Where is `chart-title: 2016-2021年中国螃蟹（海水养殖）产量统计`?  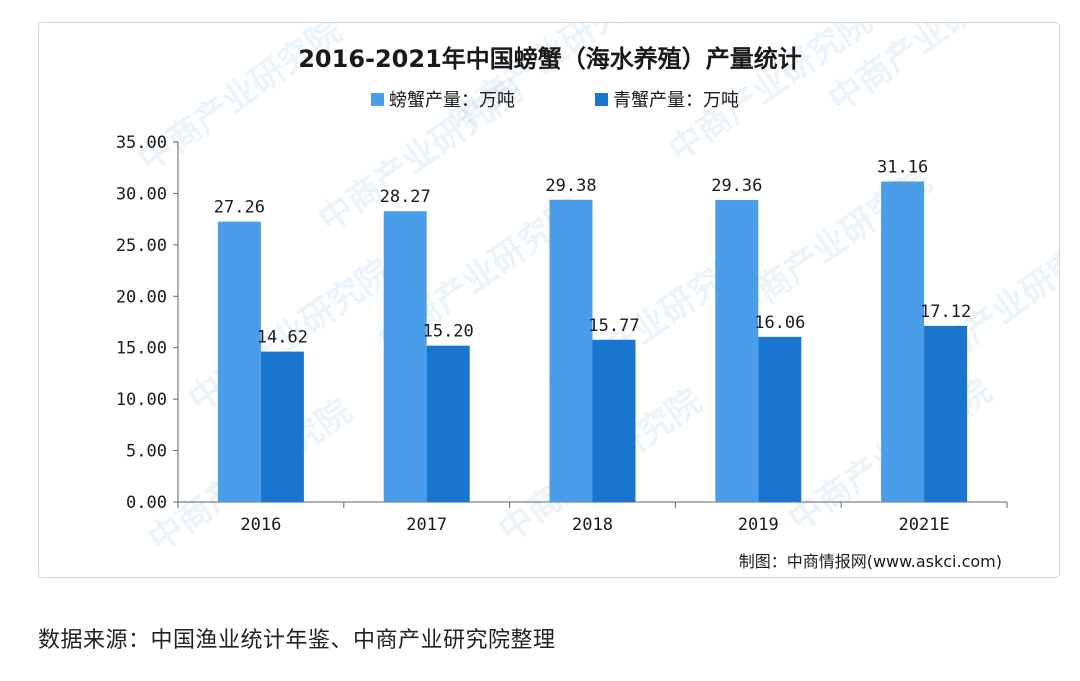
chart-title: 2016-2021年中国螃蟹（海水养殖）产量统计 is located at coordinates (550, 59).